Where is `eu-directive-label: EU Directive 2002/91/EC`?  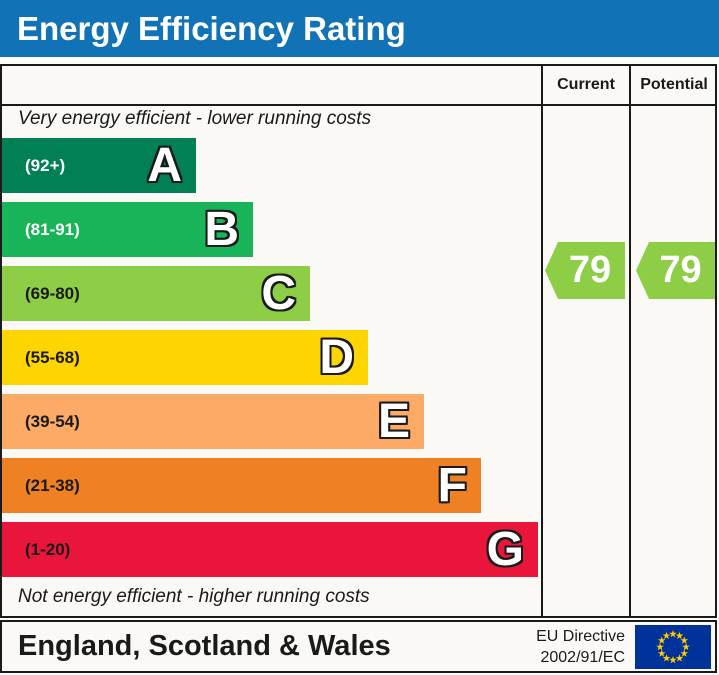 eu-directive-label: EU Directive 2002/91/EC is located at coordinates (580, 647).